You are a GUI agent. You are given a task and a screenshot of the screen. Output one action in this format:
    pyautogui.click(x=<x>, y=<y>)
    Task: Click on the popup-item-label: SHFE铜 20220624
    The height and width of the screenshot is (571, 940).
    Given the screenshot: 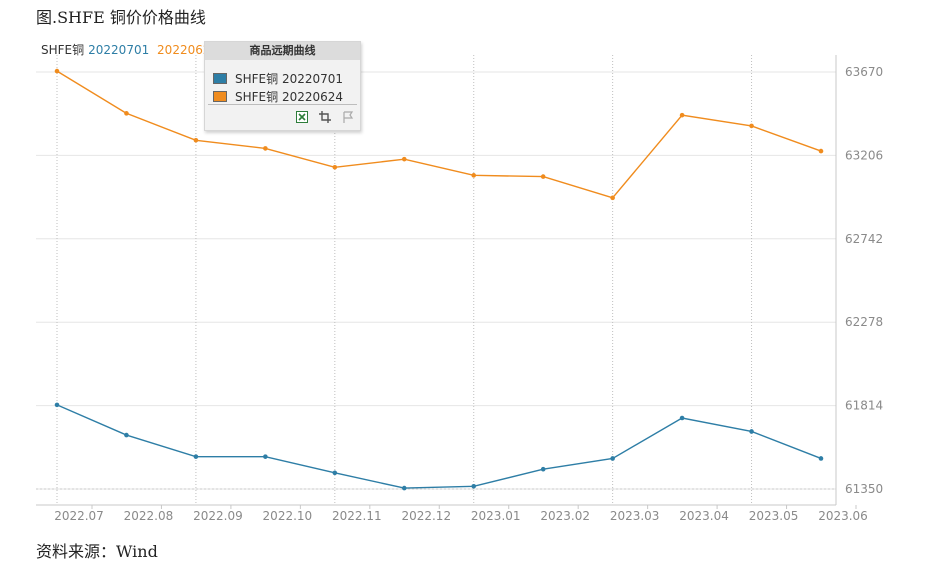 What is the action you would take?
    pyautogui.click(x=289, y=97)
    